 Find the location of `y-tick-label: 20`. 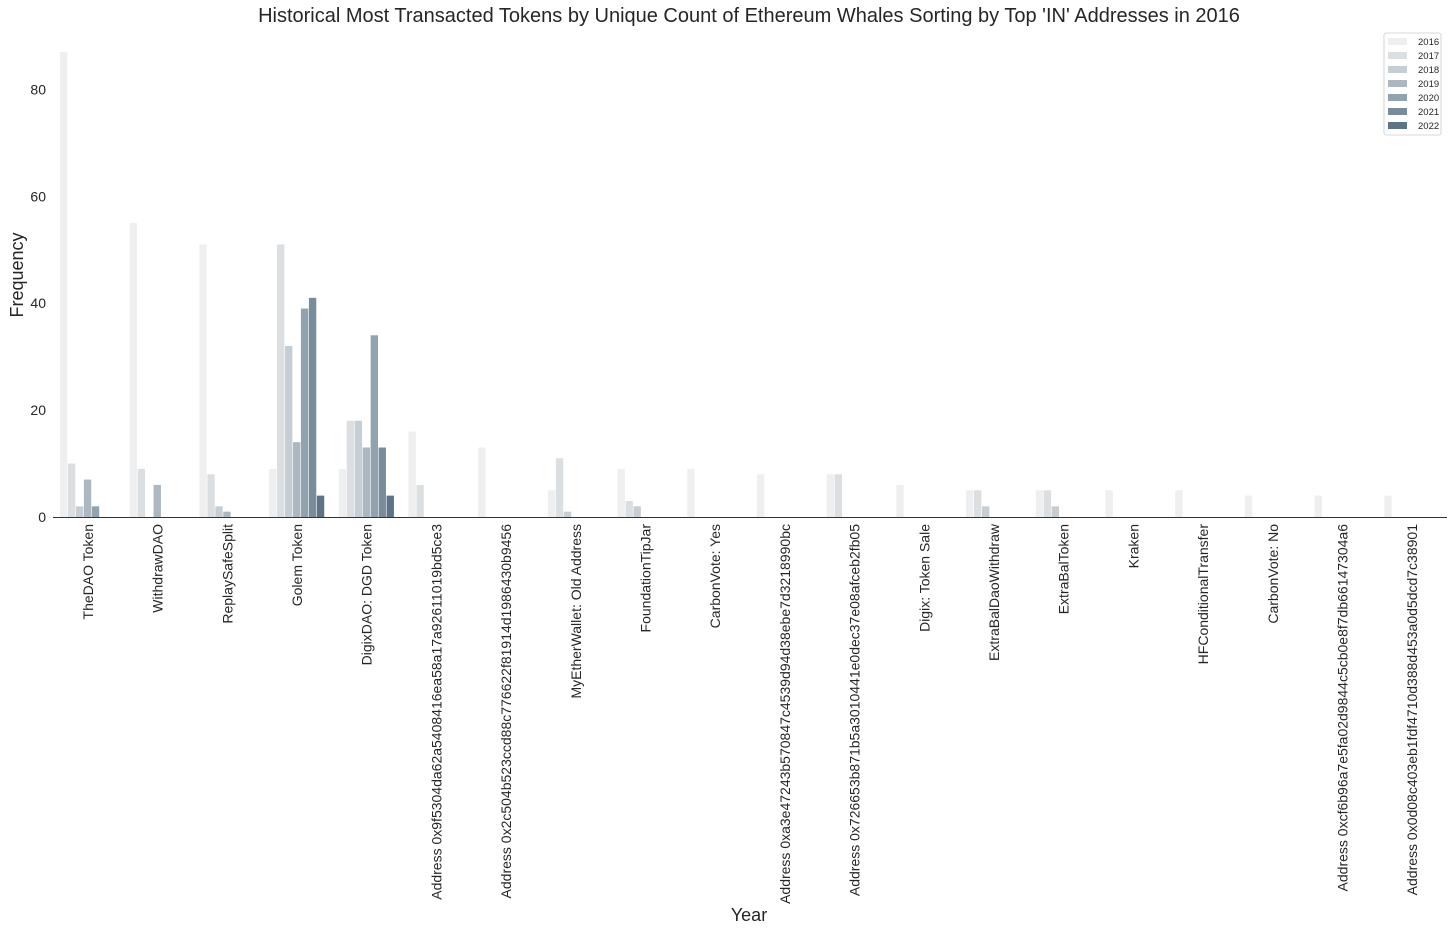

y-tick-label: 20 is located at coordinates (38, 410).